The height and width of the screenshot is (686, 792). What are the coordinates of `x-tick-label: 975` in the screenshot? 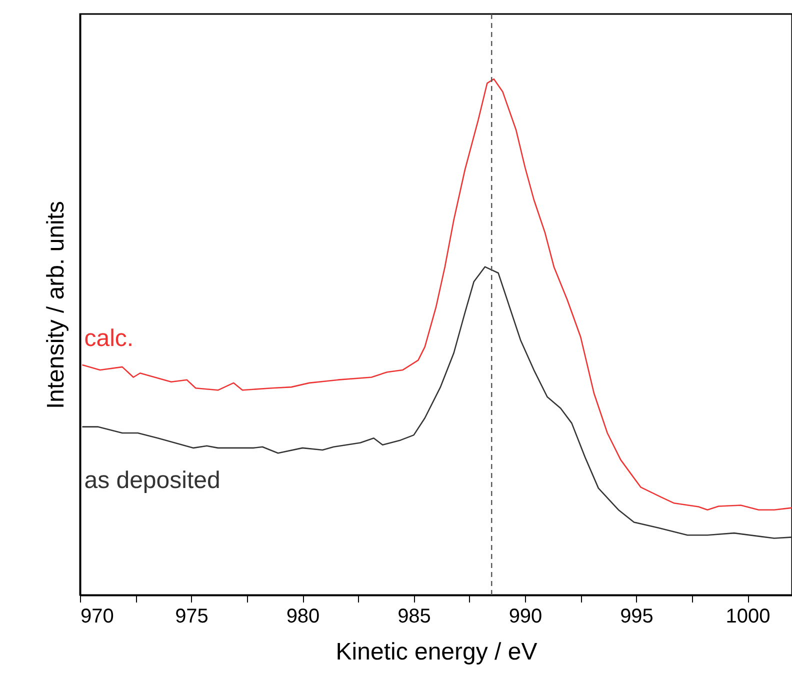 It's located at (191, 617).